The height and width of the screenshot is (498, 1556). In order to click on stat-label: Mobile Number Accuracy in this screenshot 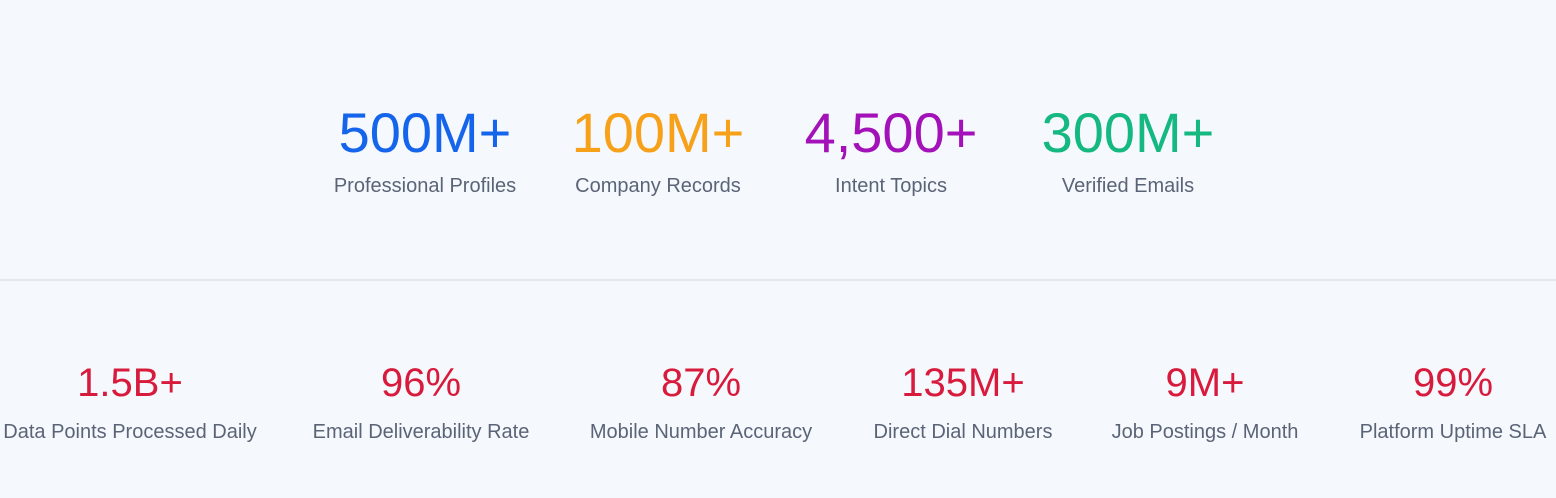, I will do `click(701, 432)`.